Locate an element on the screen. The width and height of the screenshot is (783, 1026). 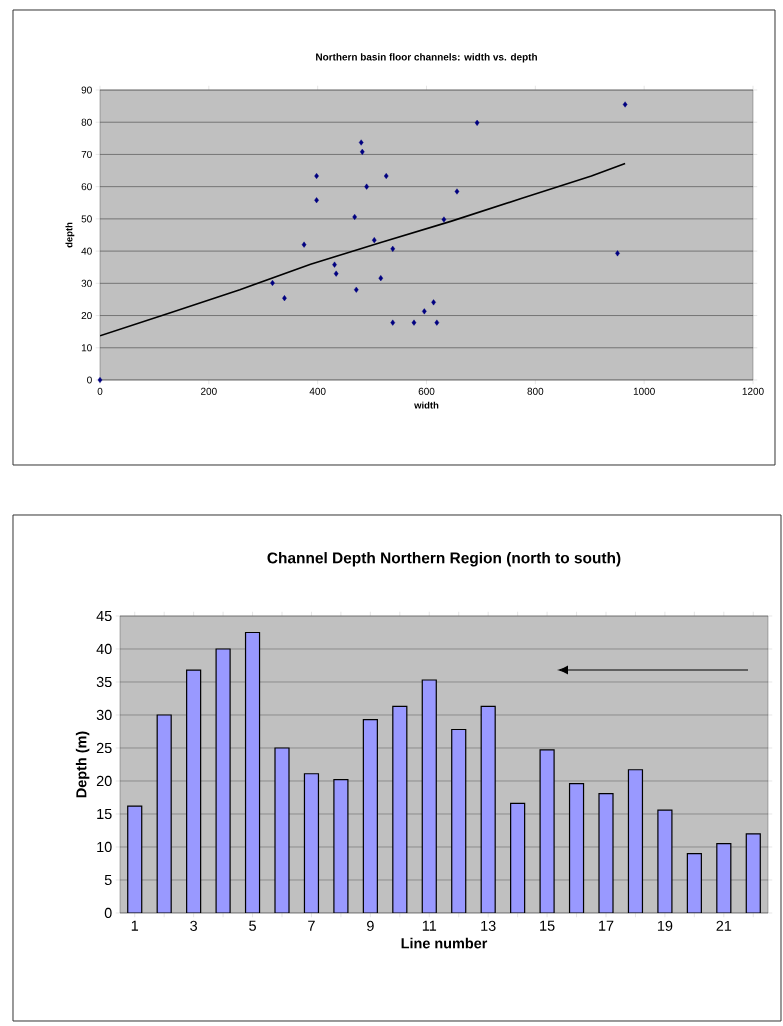
x-tick-label: 600 is located at coordinates (426, 391).